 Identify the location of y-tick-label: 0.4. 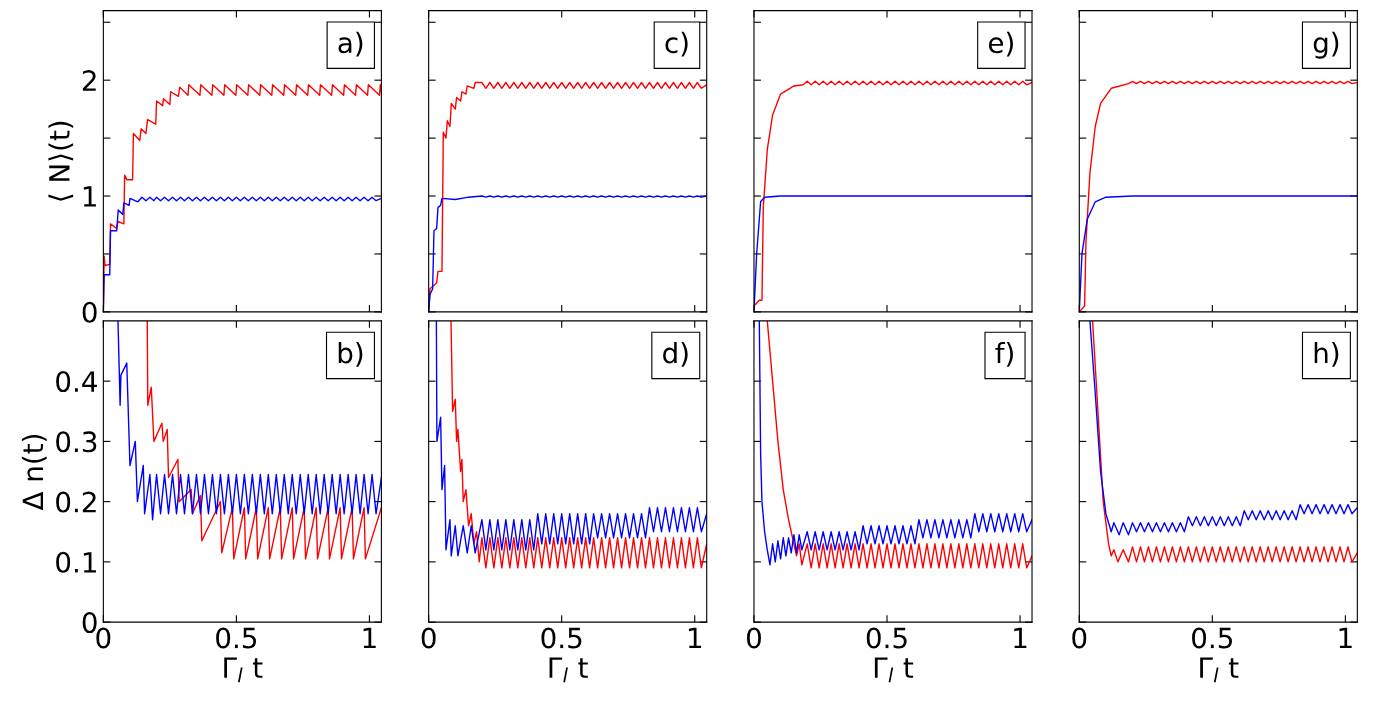
(76, 382).